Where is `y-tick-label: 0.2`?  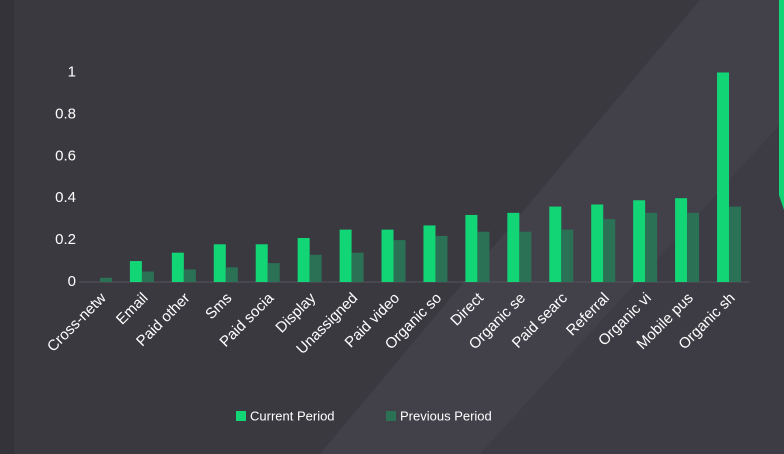 y-tick-label: 0.2 is located at coordinates (65, 239).